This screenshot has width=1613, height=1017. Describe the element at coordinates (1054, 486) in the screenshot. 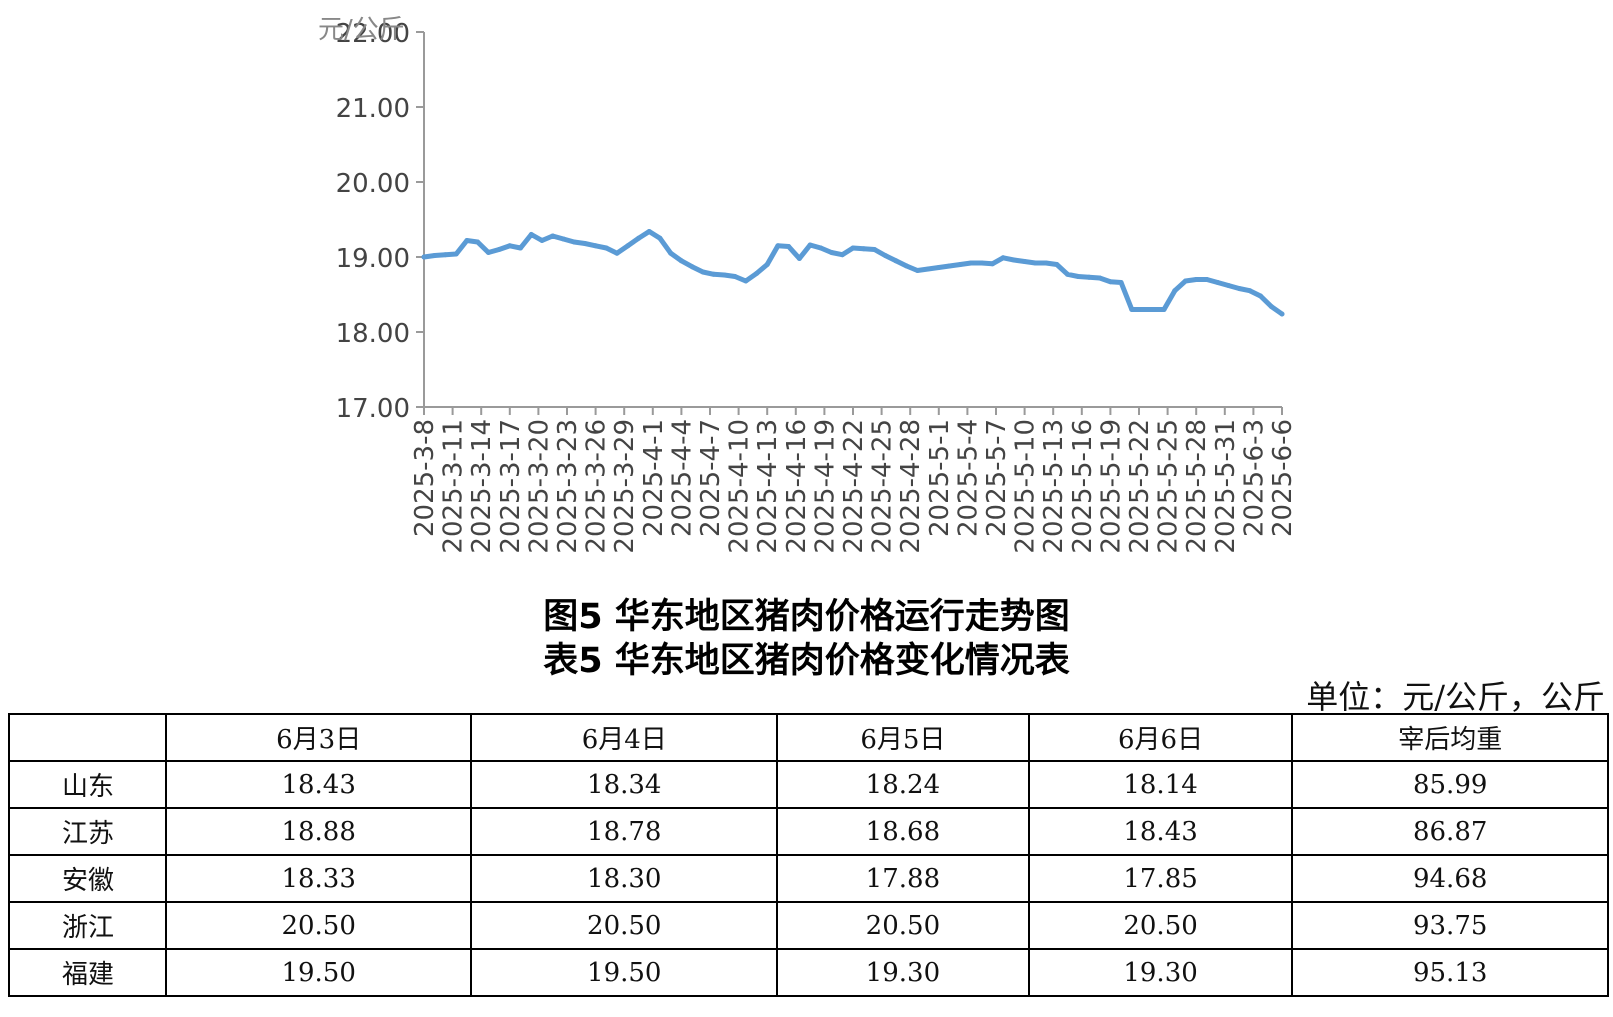

I see `x-tick-label: 2025-5-13` at that location.